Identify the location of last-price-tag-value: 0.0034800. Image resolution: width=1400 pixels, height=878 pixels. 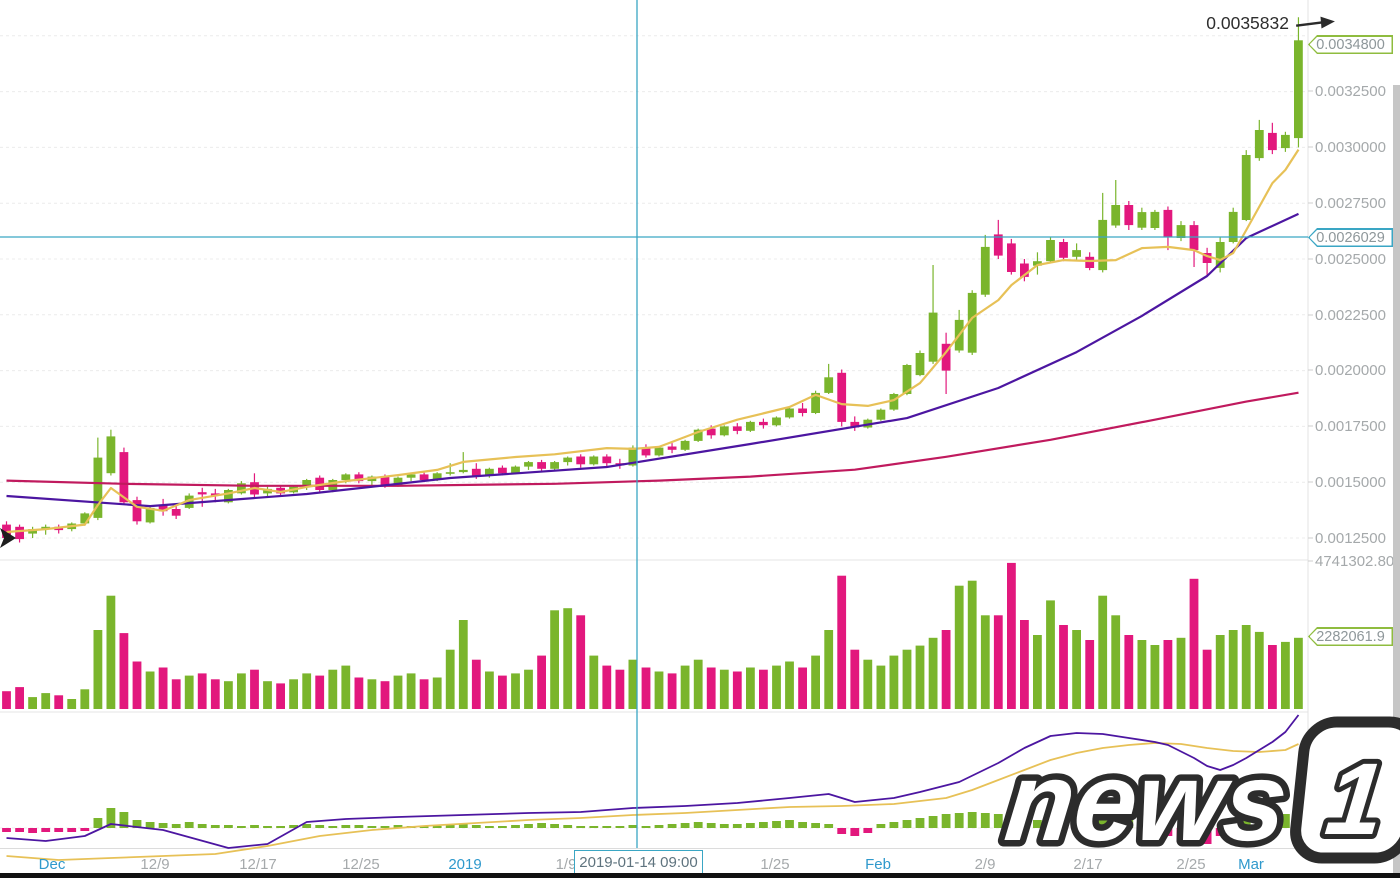
(1350, 44).